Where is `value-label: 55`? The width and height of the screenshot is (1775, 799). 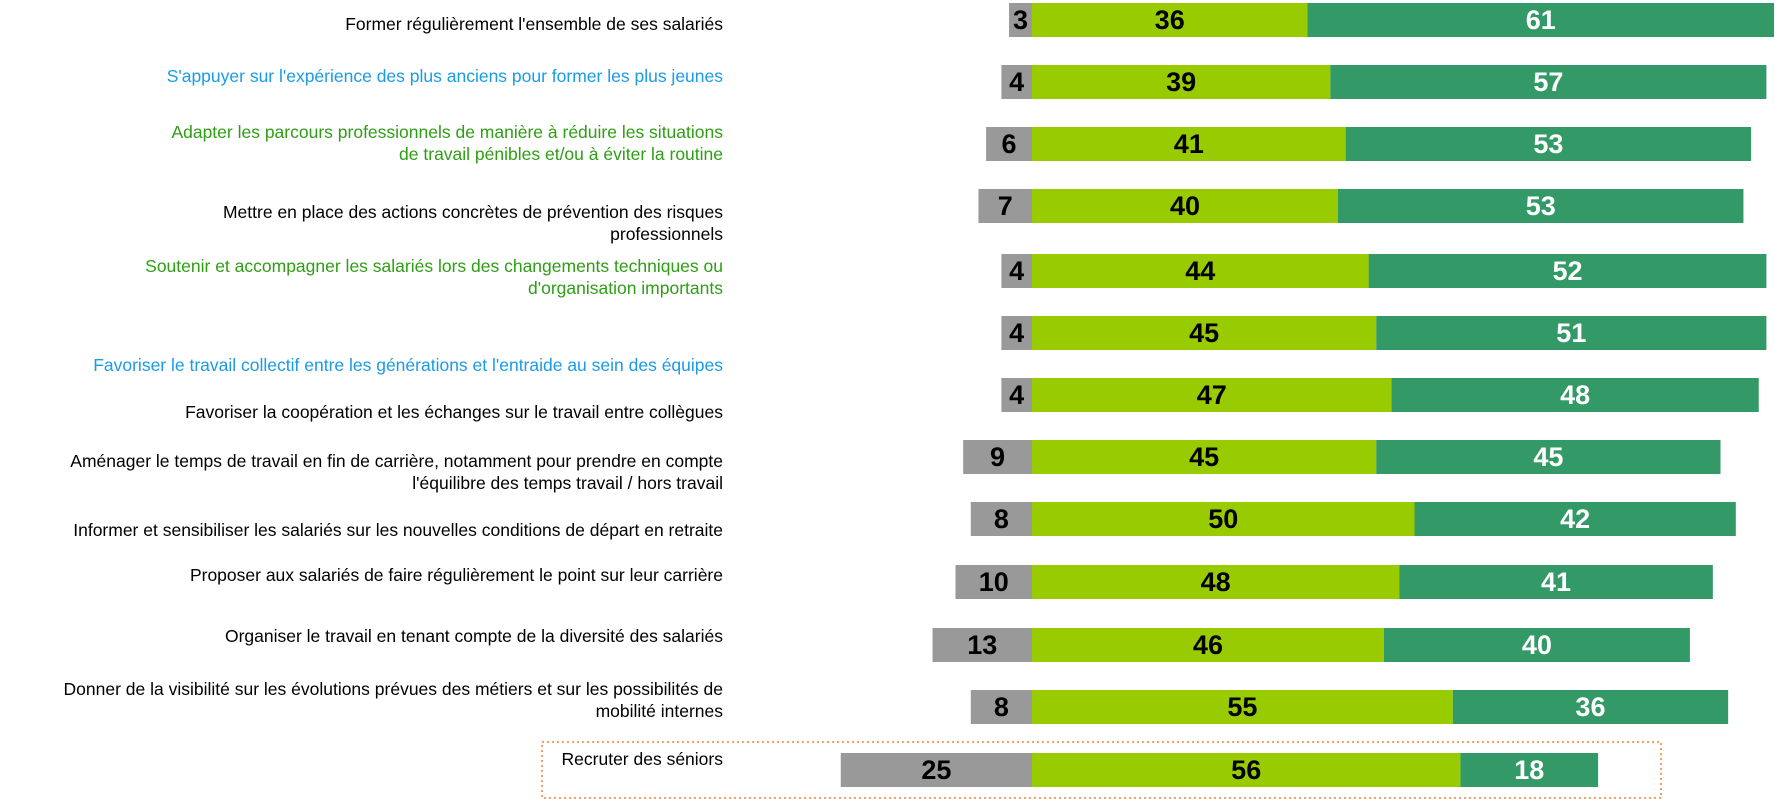 value-label: 55 is located at coordinates (1242, 707).